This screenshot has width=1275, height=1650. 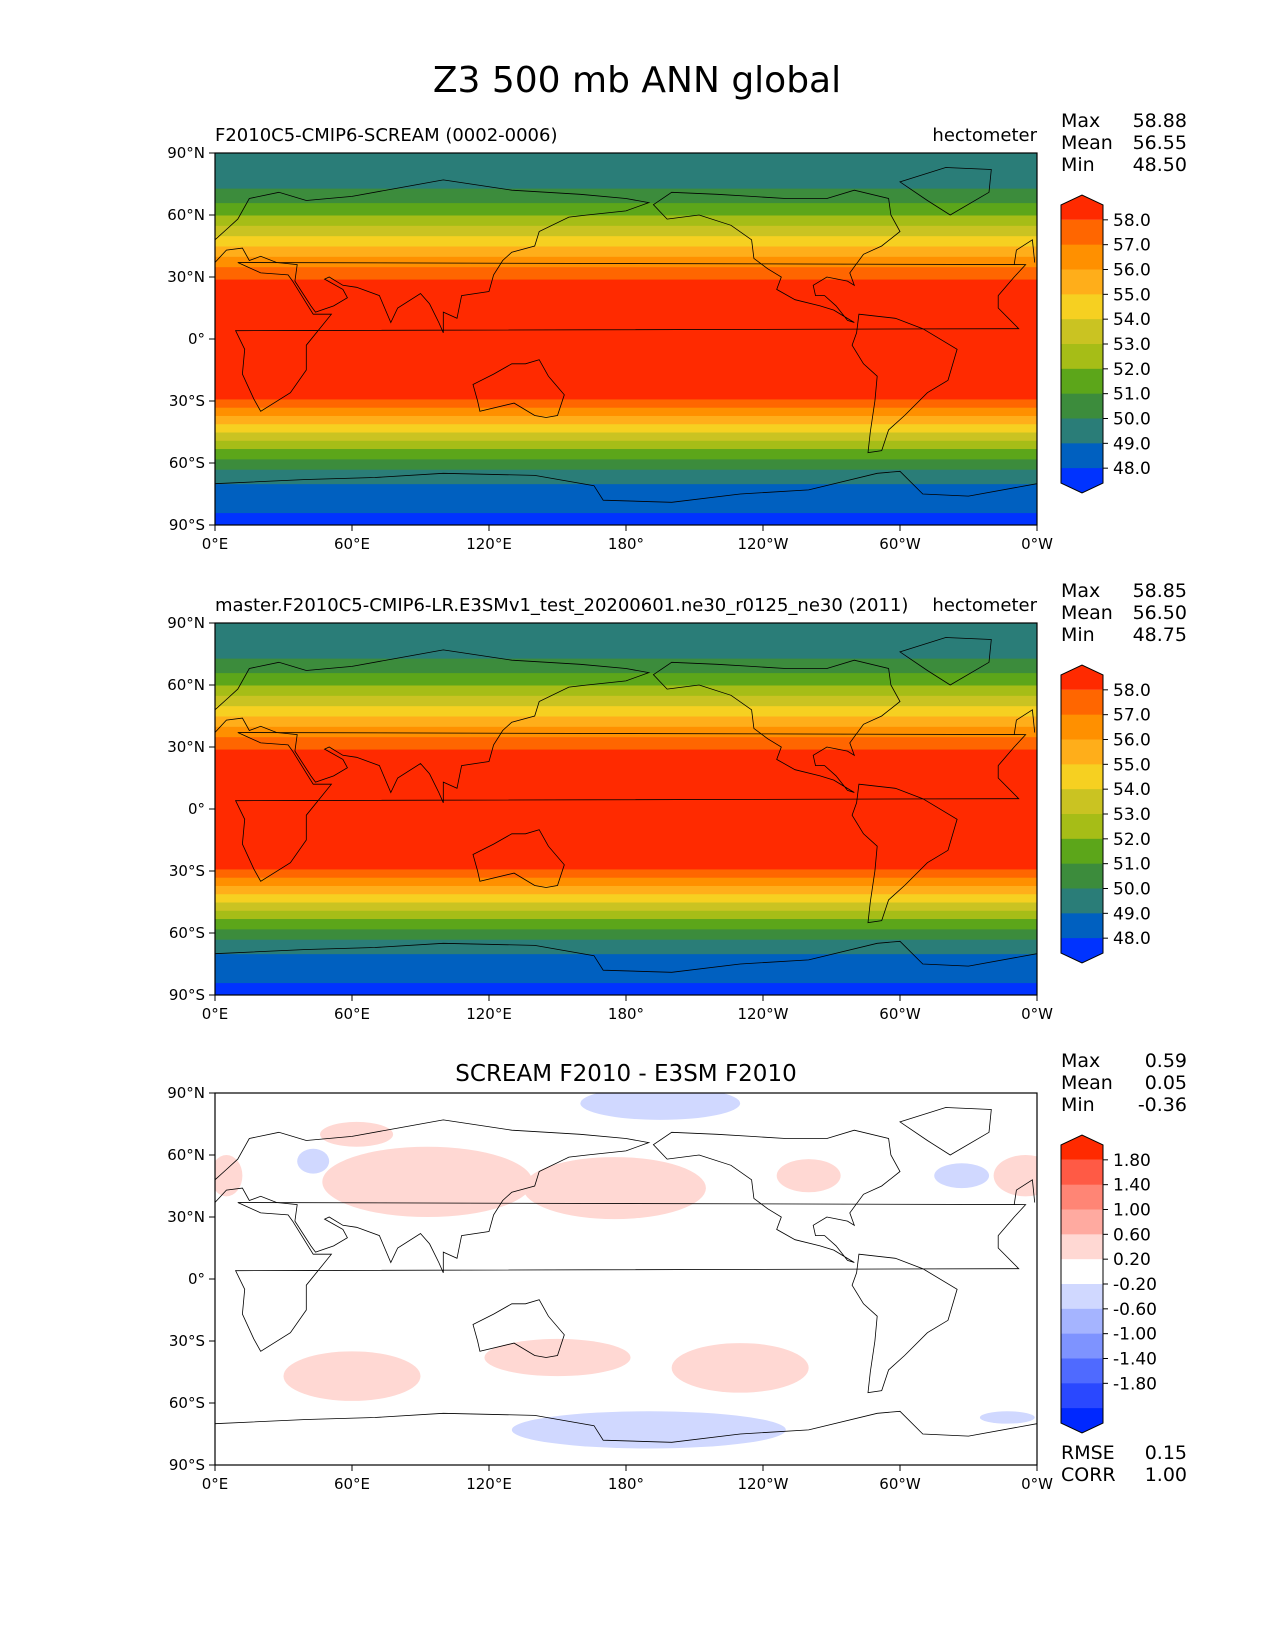 I want to click on colorbar-tick-label: 1.80, so click(x=1132, y=1161).